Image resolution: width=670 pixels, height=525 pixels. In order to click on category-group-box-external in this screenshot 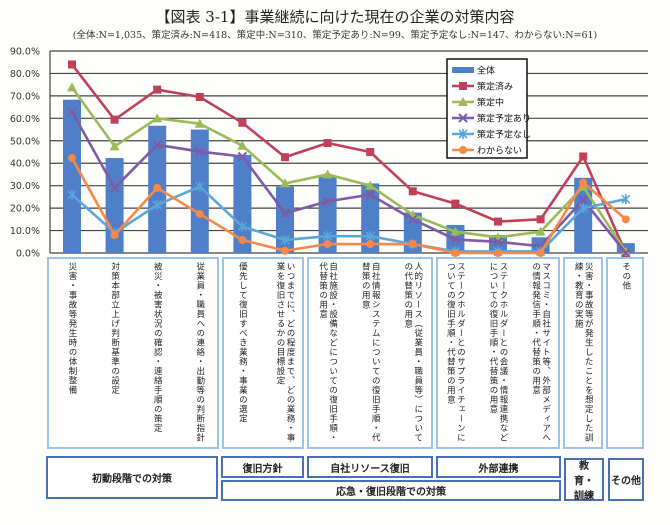, I will do `click(498, 353)`.